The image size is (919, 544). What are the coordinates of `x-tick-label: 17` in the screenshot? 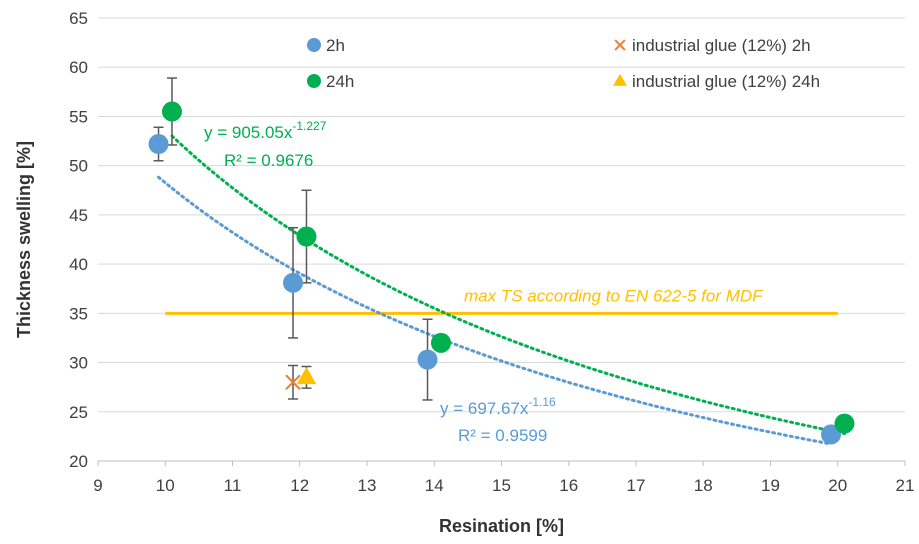 It's located at (636, 485).